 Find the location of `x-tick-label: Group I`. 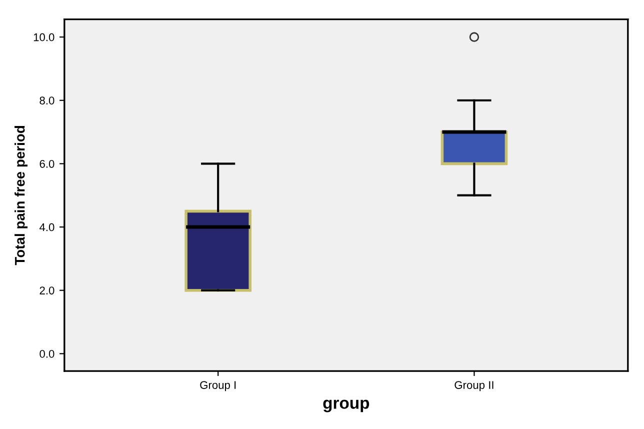

x-tick-label: Group I is located at coordinates (218, 386).